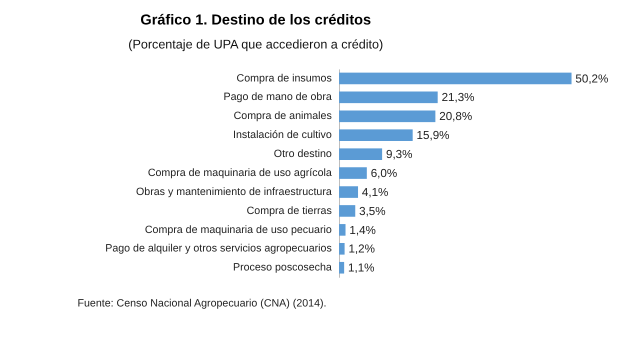 This screenshot has width=619, height=348. What do you see at coordinates (455, 117) in the screenshot?
I see `data-label: 20,8%` at bounding box center [455, 117].